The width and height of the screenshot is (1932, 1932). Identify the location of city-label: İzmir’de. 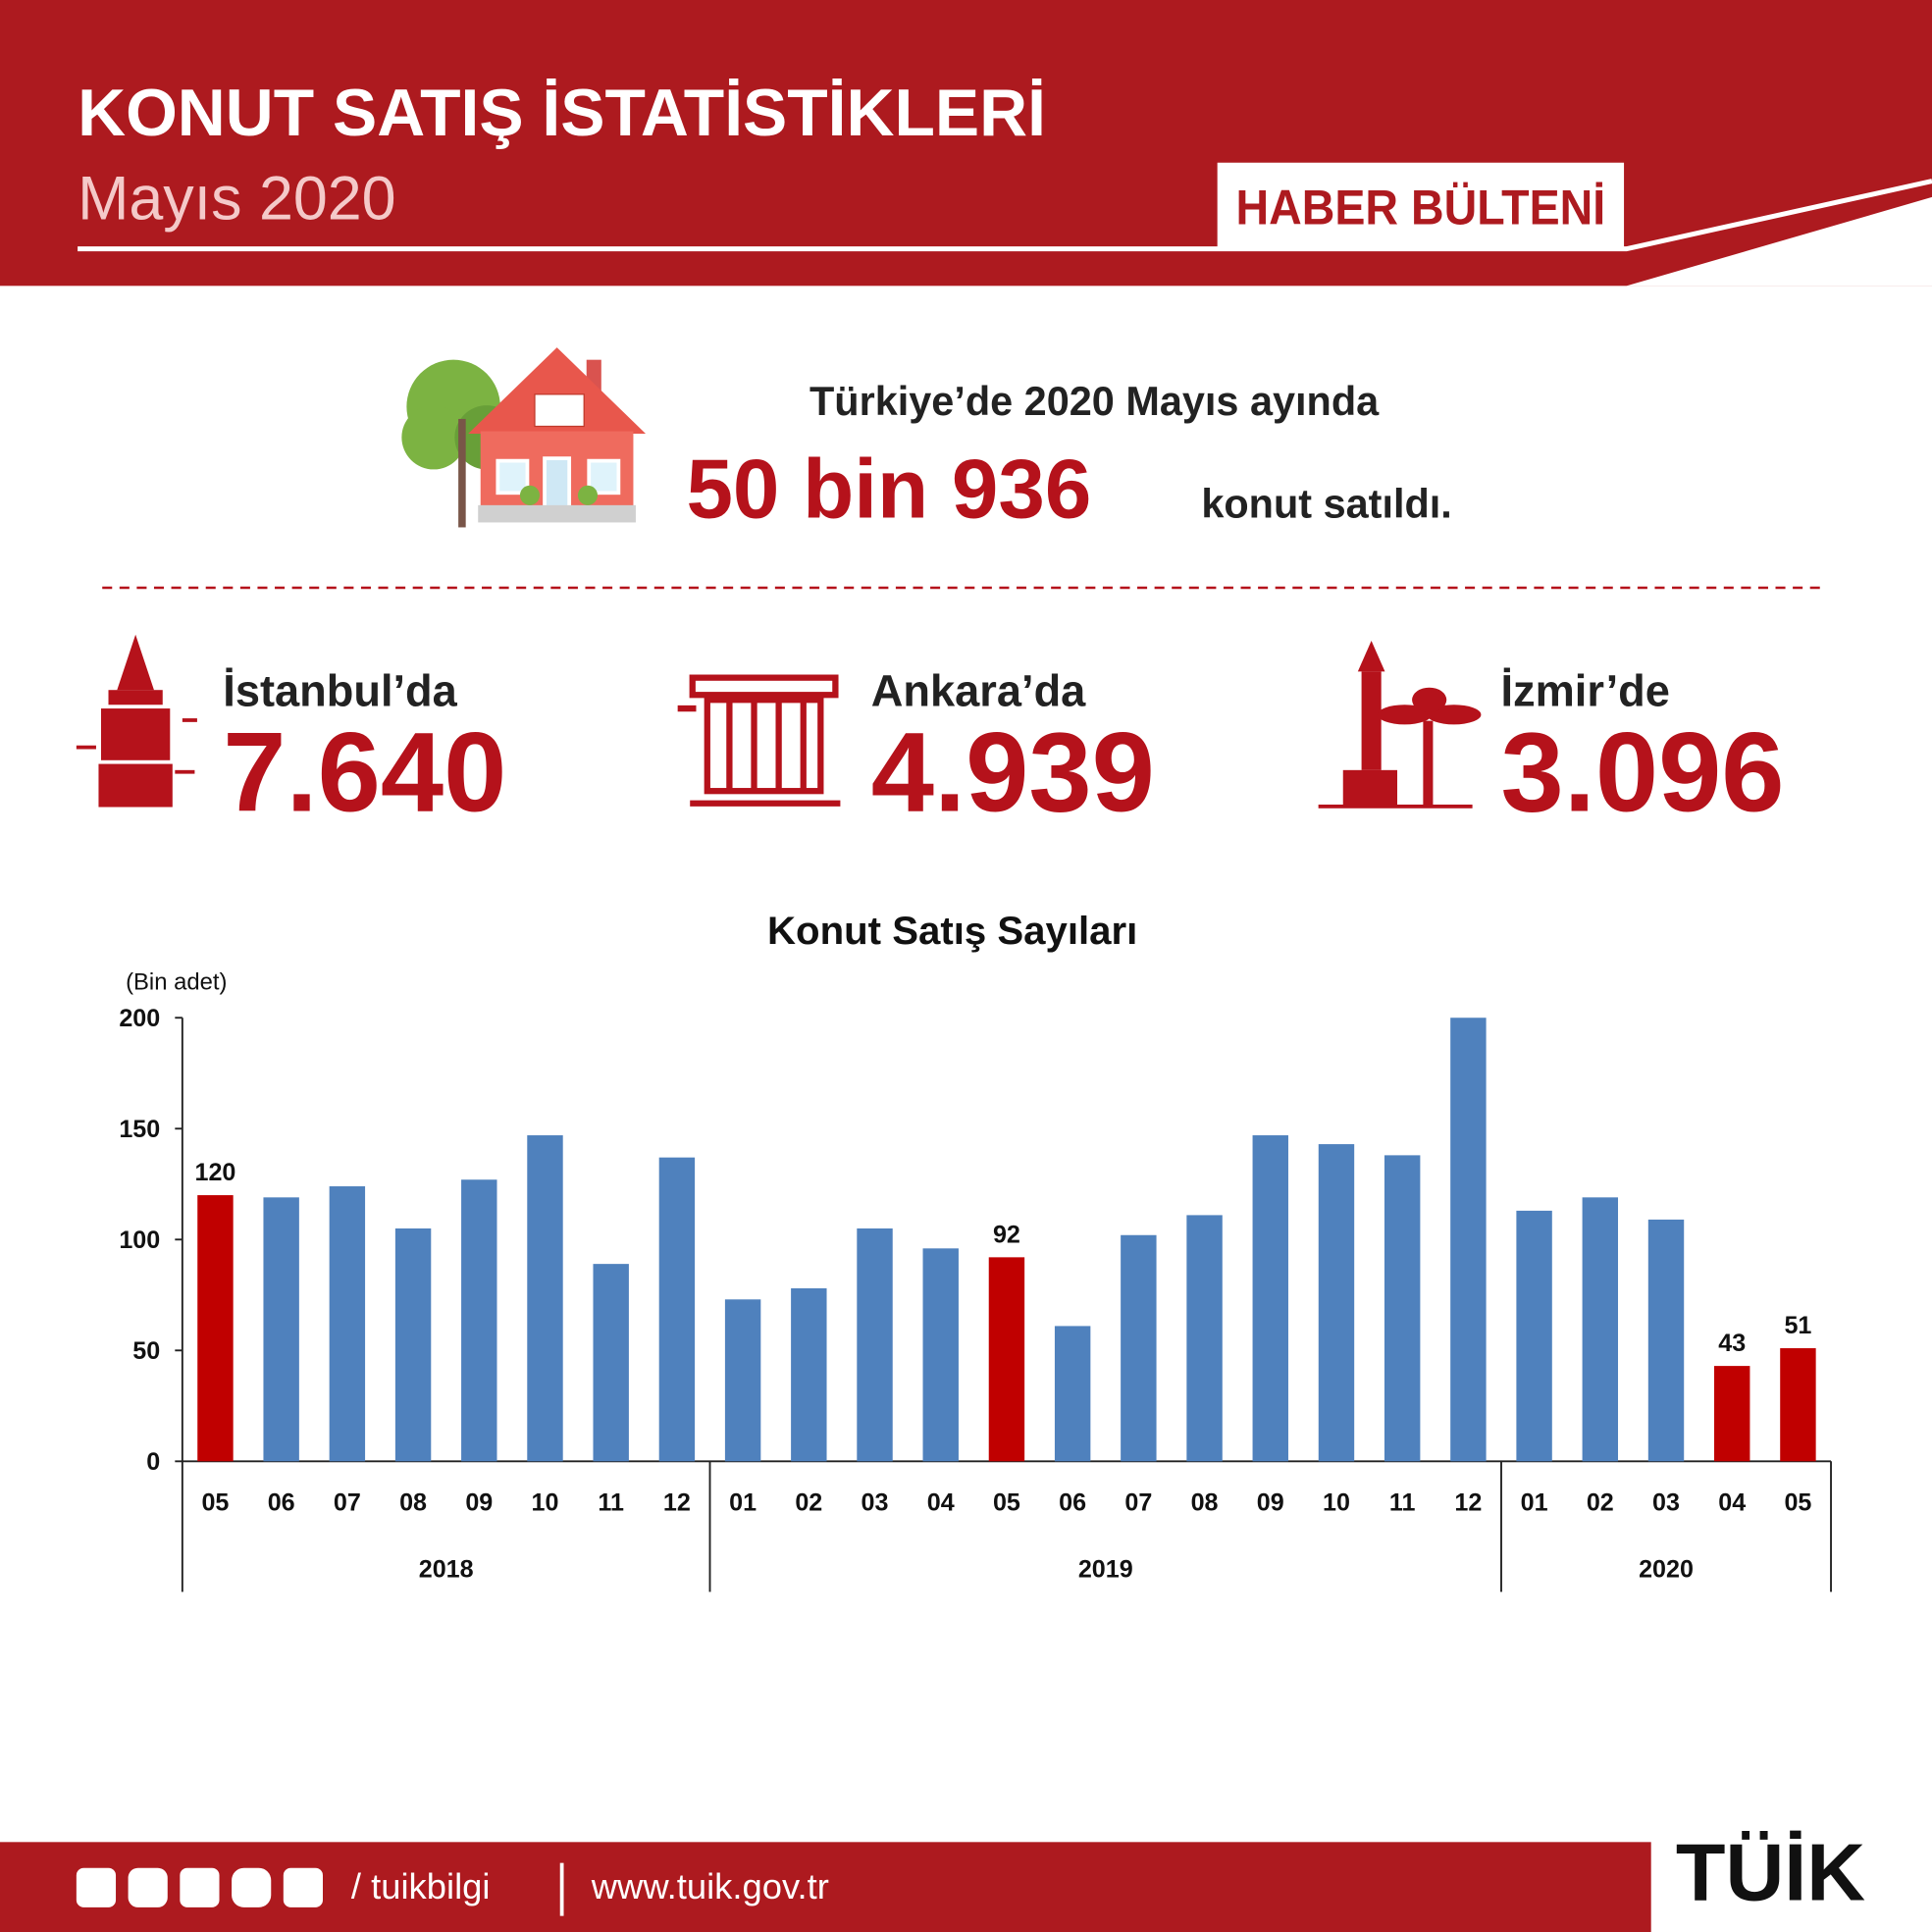
(1584, 691).